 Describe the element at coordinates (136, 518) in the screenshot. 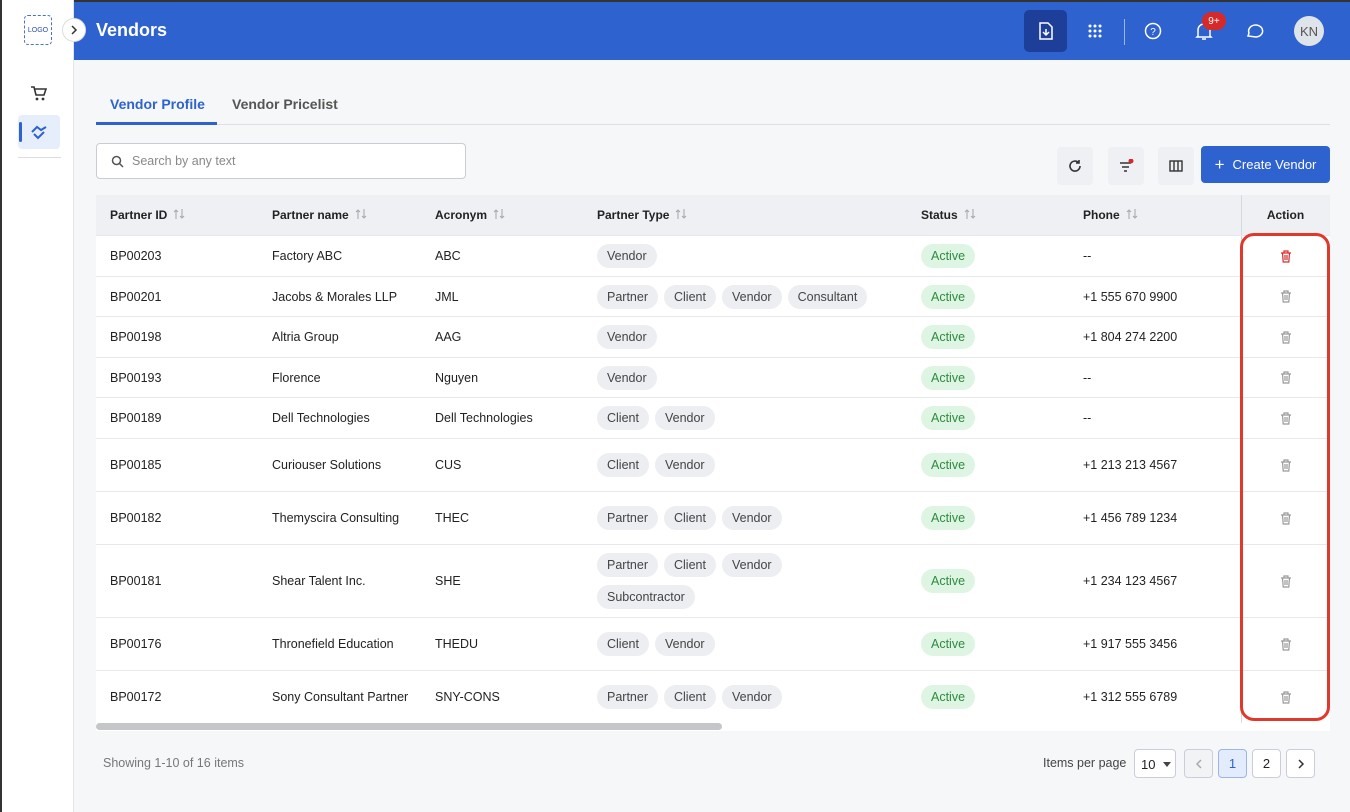

I see `partner-id: BP00182` at that location.